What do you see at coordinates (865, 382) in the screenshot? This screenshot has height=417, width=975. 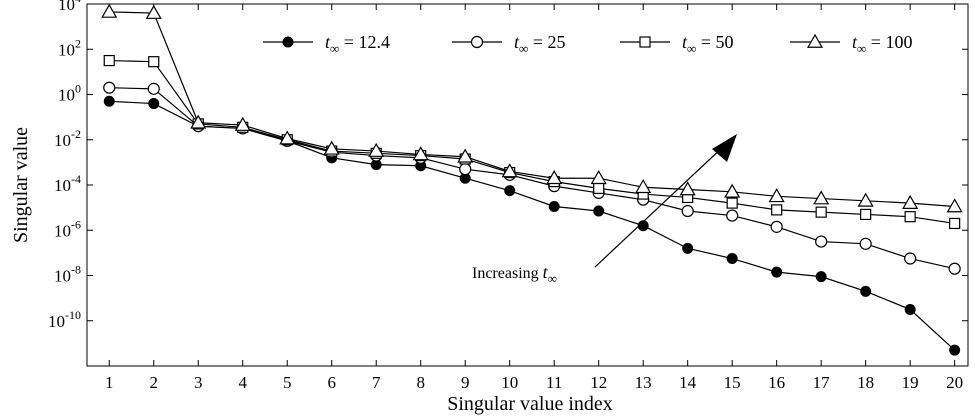 I see `x-tick-label: 18` at bounding box center [865, 382].